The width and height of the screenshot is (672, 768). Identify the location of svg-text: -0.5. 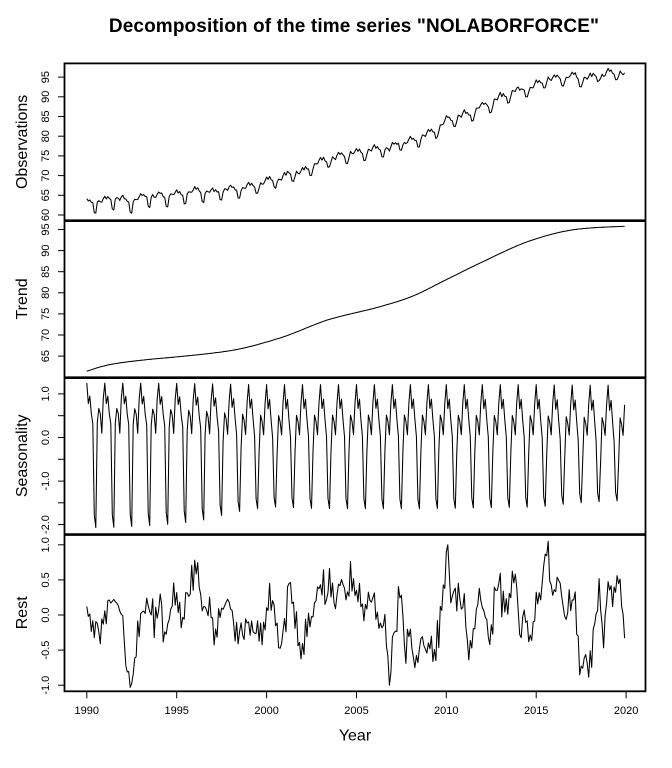
(46, 650).